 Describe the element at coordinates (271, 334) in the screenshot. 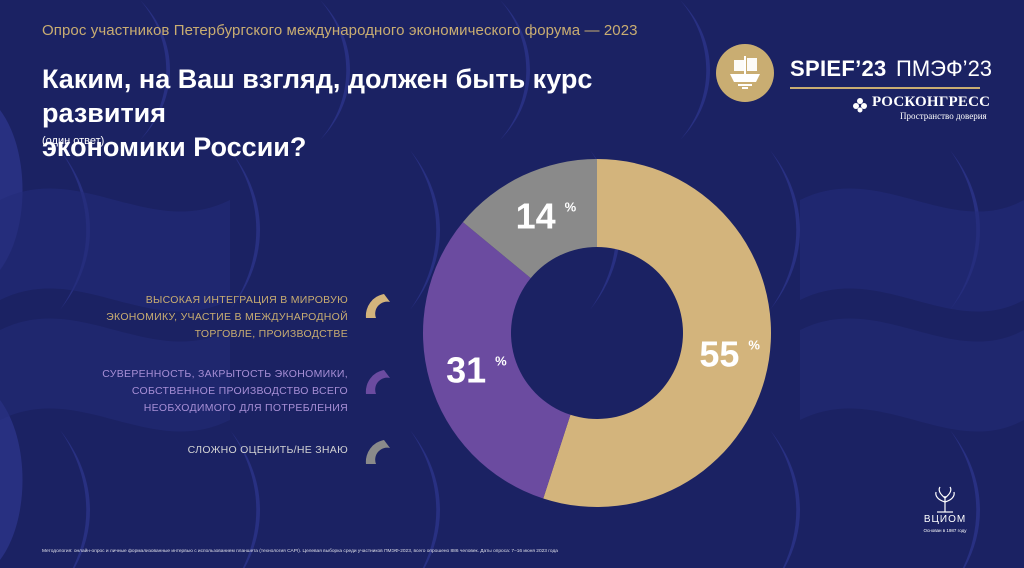

I see `legend-line: ТОРГОВЛЕ, ПРОИЗВОДСТВЕ` at that location.